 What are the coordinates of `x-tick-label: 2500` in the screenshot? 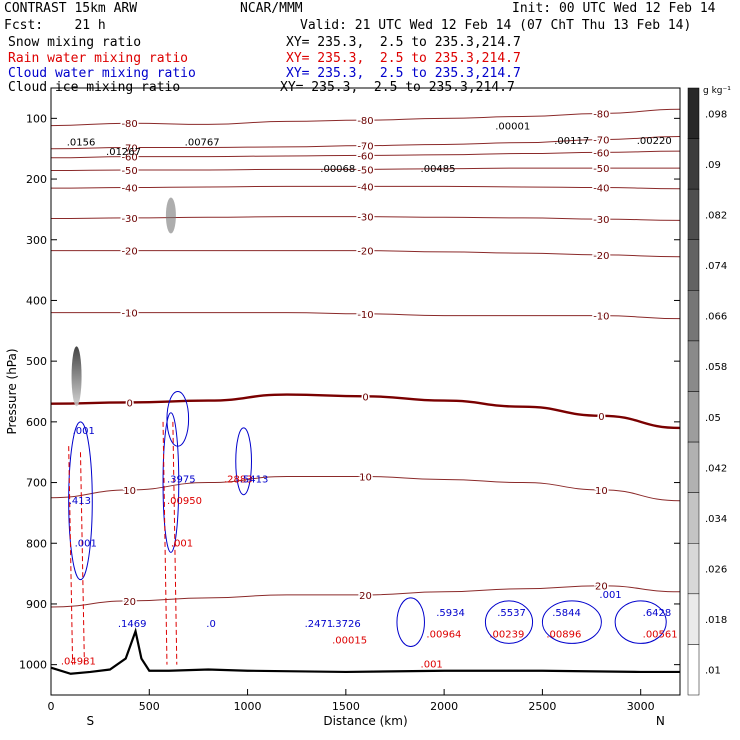 It's located at (542, 706).